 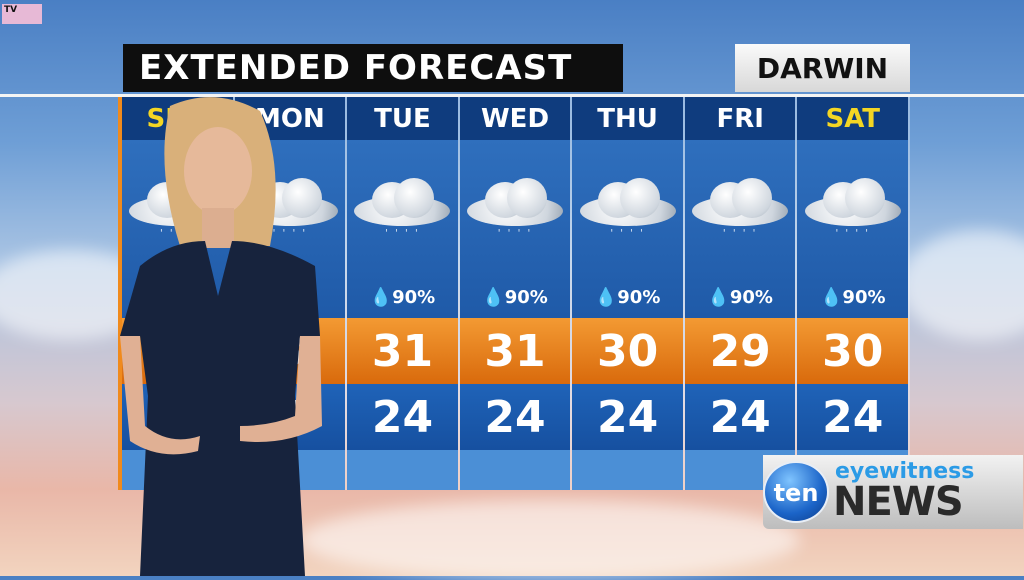 I want to click on forecast-day-fri: FRI ' ' ' ' 💧90% 29 24, so click(x=741, y=293).